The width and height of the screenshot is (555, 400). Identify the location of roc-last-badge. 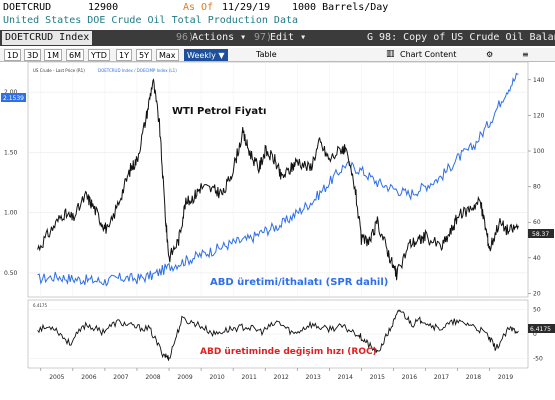
(541, 328).